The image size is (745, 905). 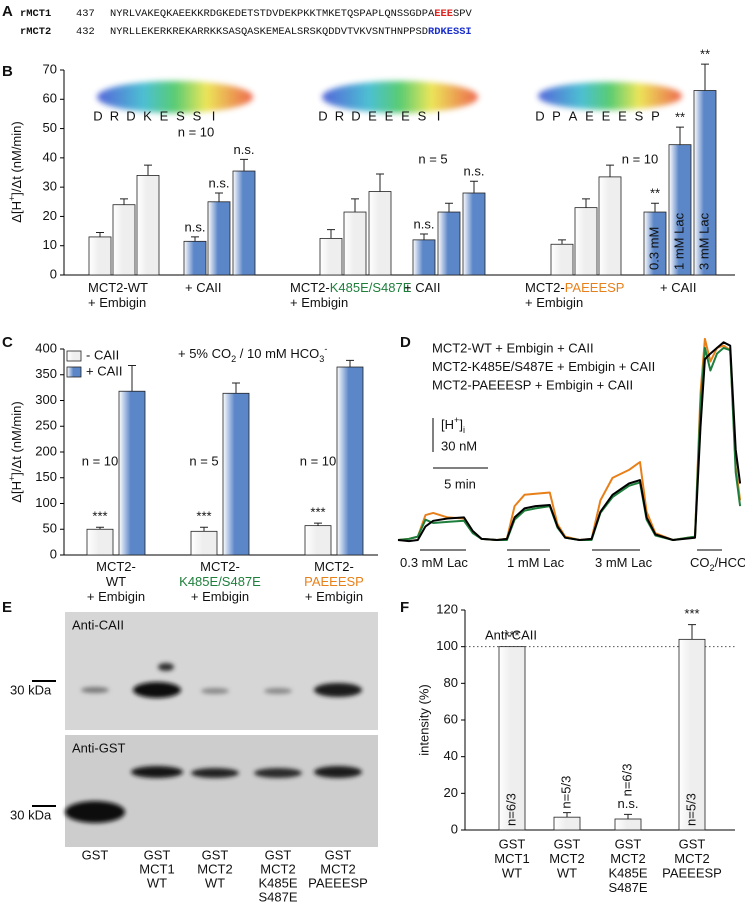 What do you see at coordinates (371, 287) in the screenshot?
I see `text-part: K485E/S487E` at bounding box center [371, 287].